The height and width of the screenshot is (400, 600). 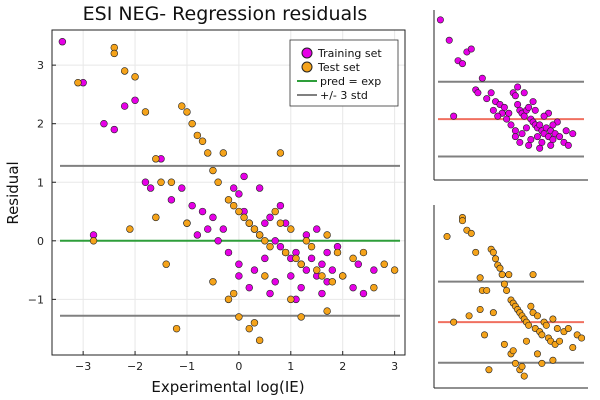 What do you see at coordinates (13, 192) in the screenshot?
I see `y-axis-label: Residual` at bounding box center [13, 192].